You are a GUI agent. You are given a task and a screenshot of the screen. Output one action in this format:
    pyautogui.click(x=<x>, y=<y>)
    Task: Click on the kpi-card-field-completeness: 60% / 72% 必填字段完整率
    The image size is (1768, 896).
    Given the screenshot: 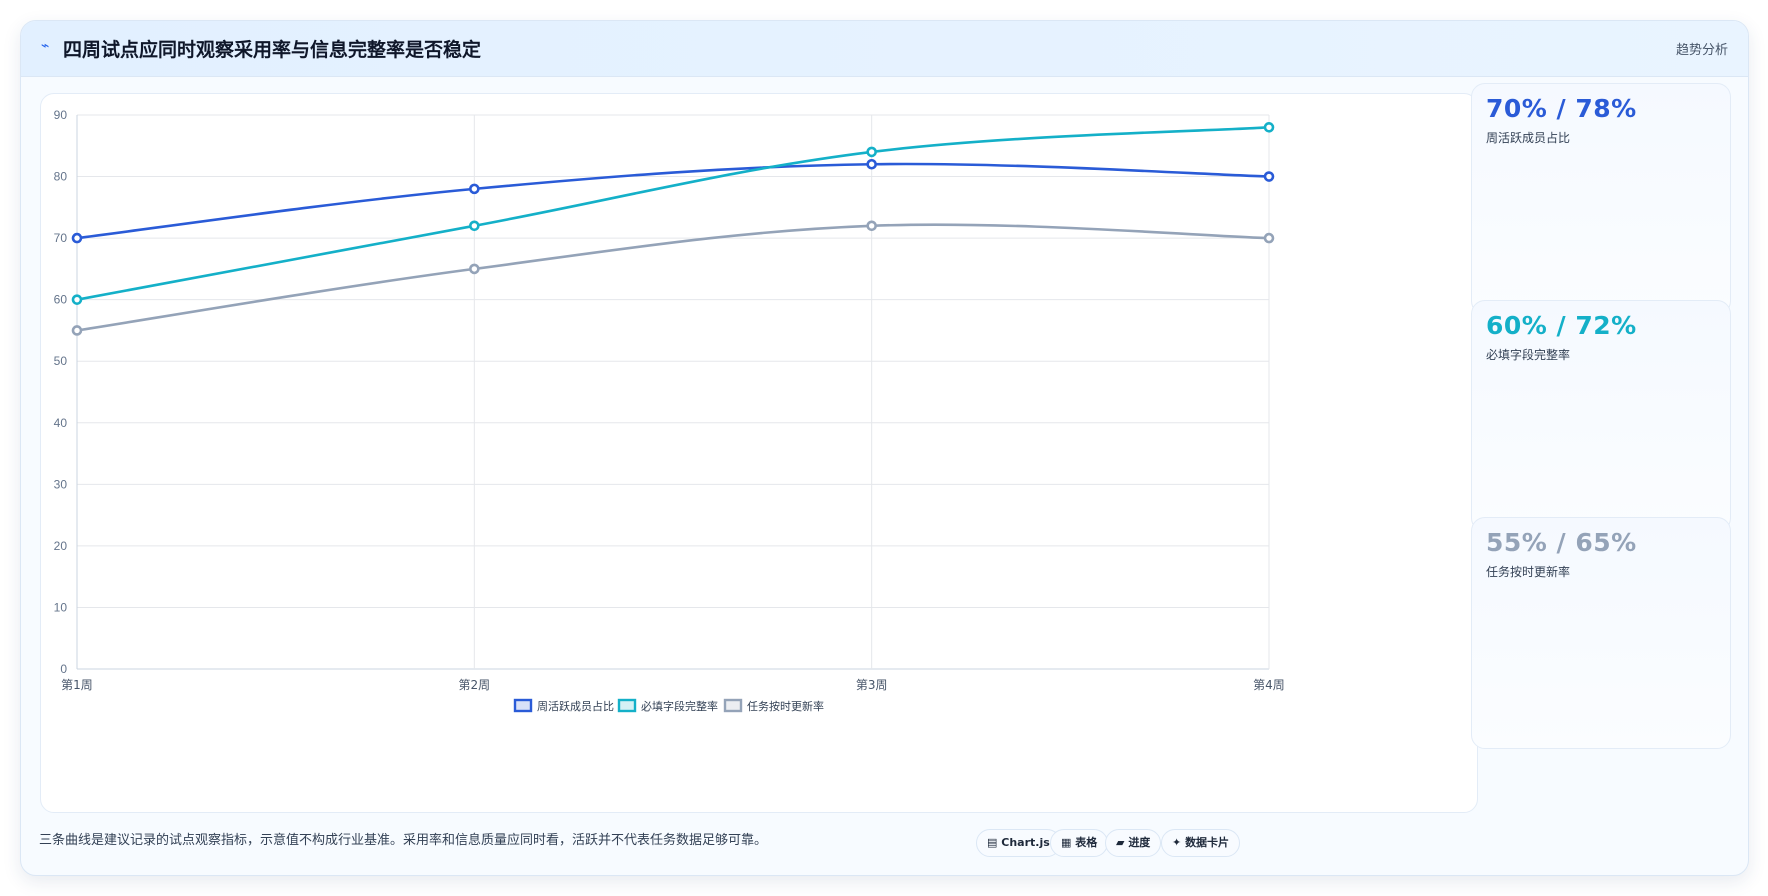 What is the action you would take?
    pyautogui.click(x=1601, y=416)
    